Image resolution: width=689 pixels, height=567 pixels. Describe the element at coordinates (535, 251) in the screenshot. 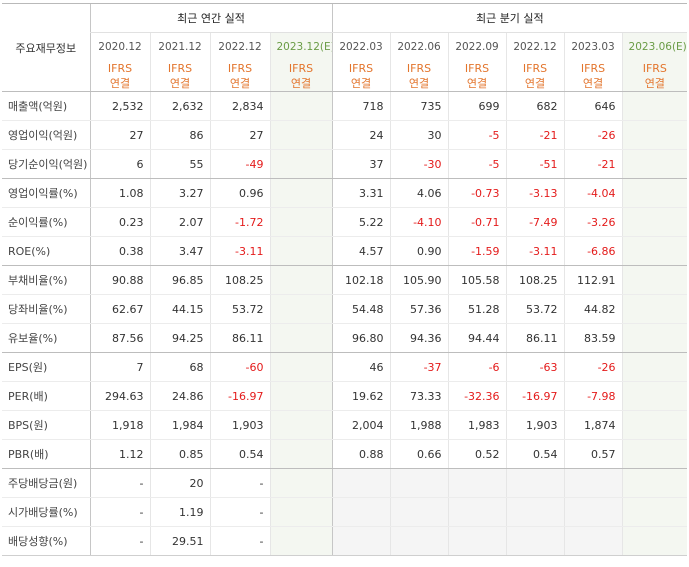

I see `quarter-value-cell: -3.11` at that location.